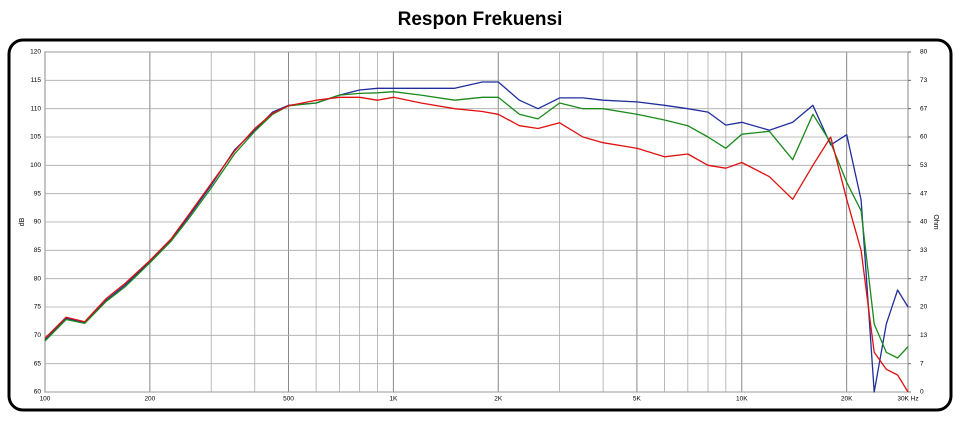  What do you see at coordinates (36, 80) in the screenshot?
I see `y-tick-label: 115` at bounding box center [36, 80].